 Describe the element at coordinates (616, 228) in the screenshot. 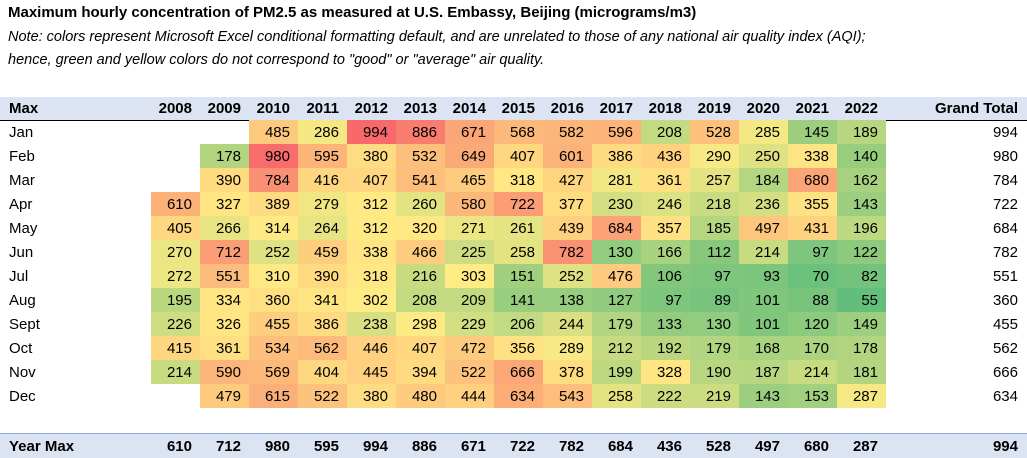

I see `cell-may-2017: 684` at that location.